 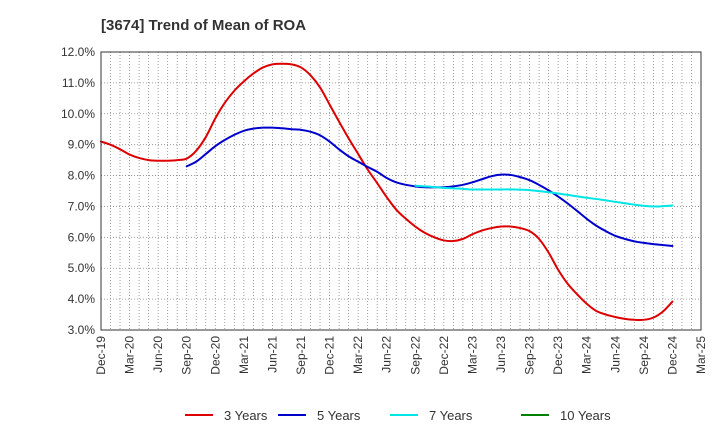 What do you see at coordinates (158, 354) in the screenshot?
I see `x-tick-label: Jun-20` at bounding box center [158, 354].